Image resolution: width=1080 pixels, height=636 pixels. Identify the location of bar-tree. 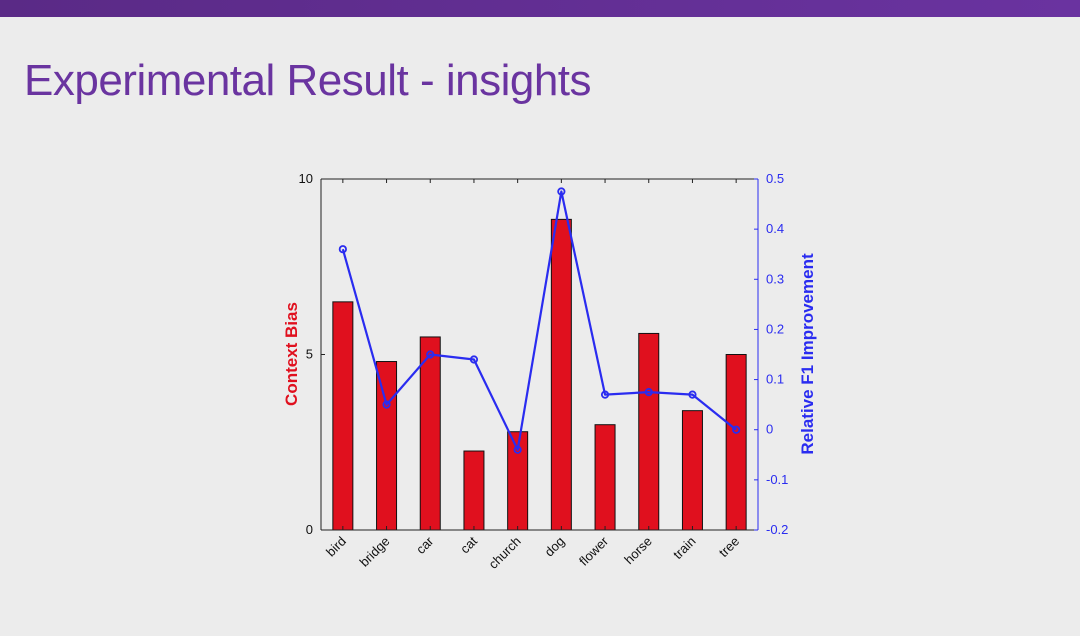
(736, 442).